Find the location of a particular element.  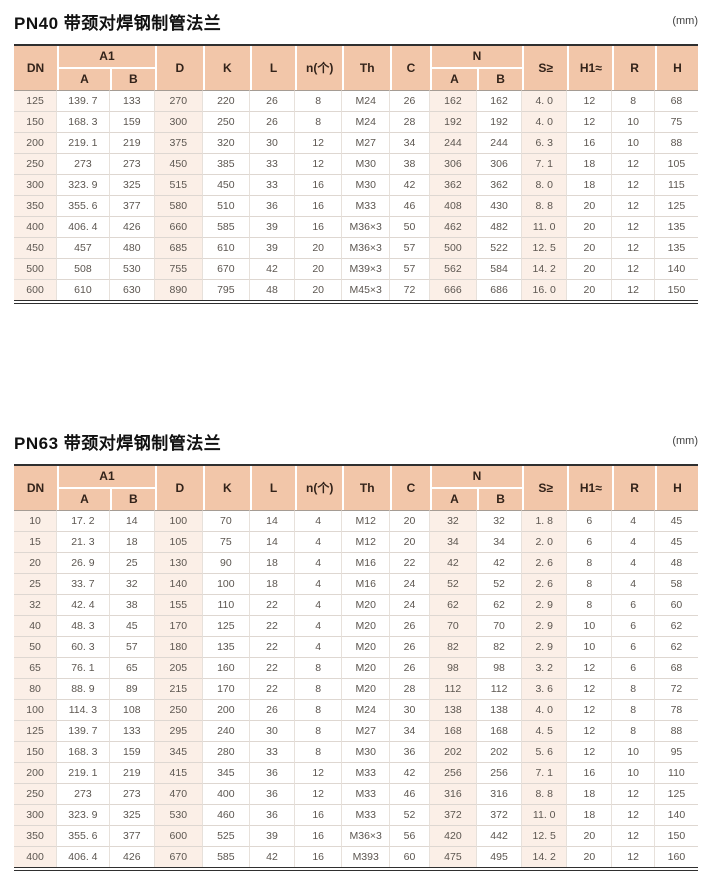

cell: 21. 3 is located at coordinates (83, 542).